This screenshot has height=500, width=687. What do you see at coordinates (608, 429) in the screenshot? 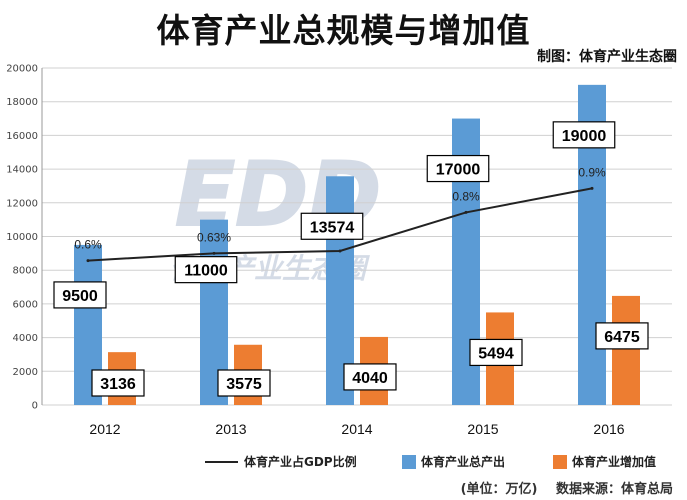
I see `x-tick-label: 2016` at bounding box center [608, 429].